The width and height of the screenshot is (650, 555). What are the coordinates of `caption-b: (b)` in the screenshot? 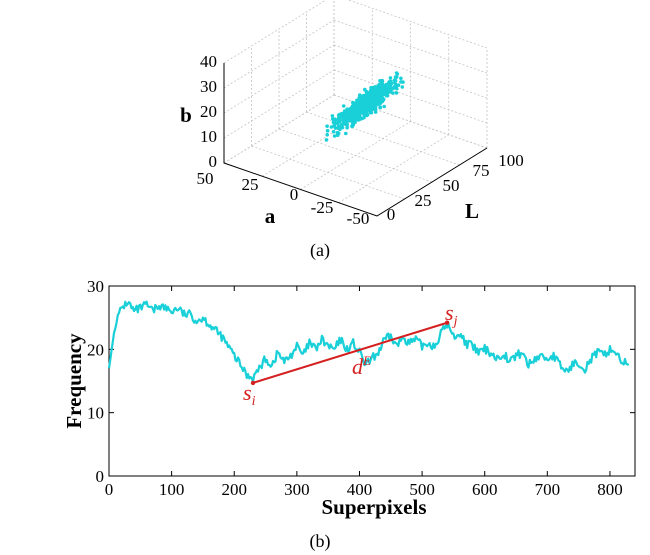 It's located at (320, 541).